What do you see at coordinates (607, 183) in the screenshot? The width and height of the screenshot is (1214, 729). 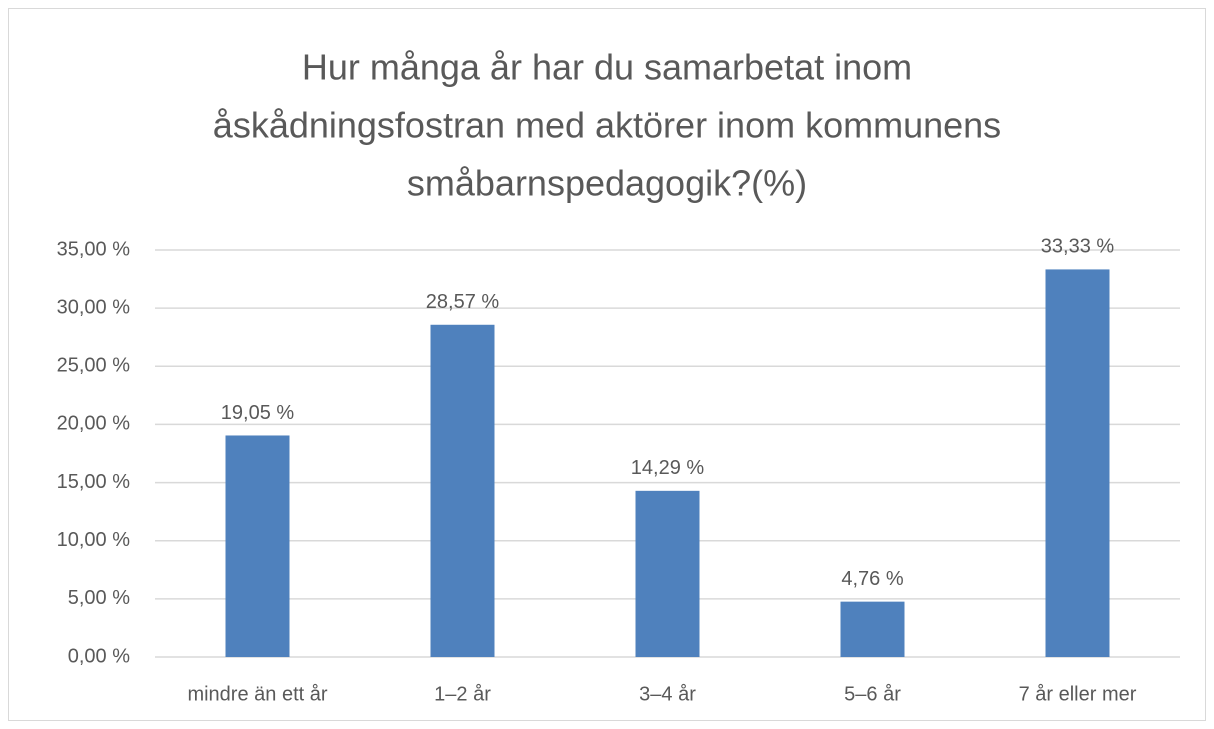 I see `chart-title: småbarnspedagogik?(%)` at bounding box center [607, 183].